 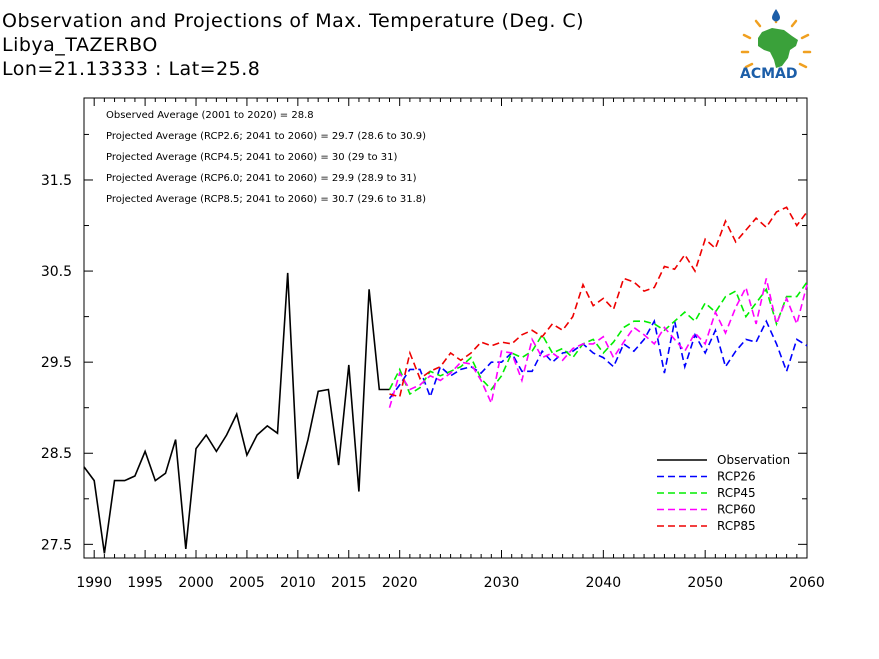 I want to click on x-tick-label: 2010, so click(x=298, y=583).